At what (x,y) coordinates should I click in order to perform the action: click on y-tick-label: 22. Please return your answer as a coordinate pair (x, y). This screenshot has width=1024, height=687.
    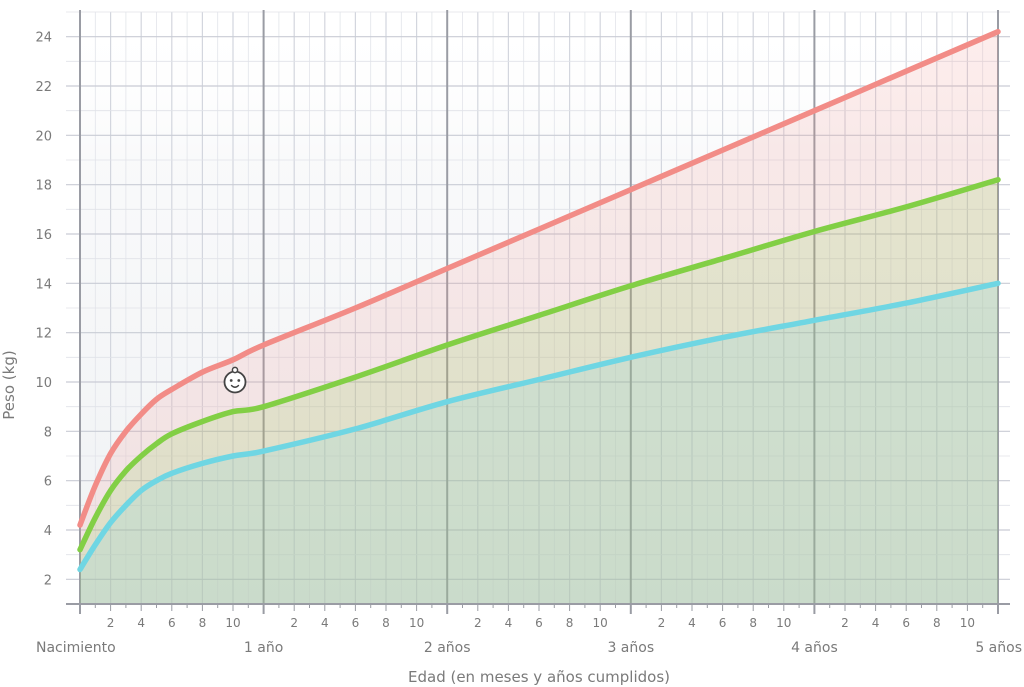
    Looking at the image, I should click on (43, 87).